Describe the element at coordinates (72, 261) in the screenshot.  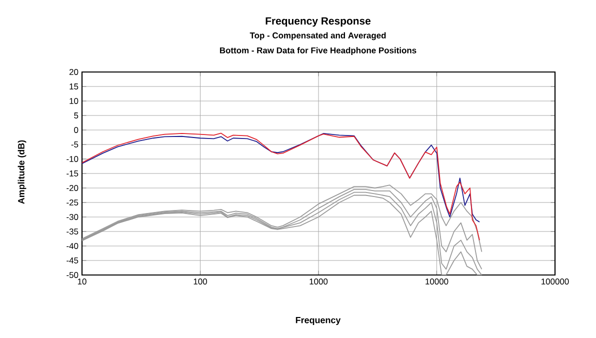
I see `y-tick-label: -45` at that location.